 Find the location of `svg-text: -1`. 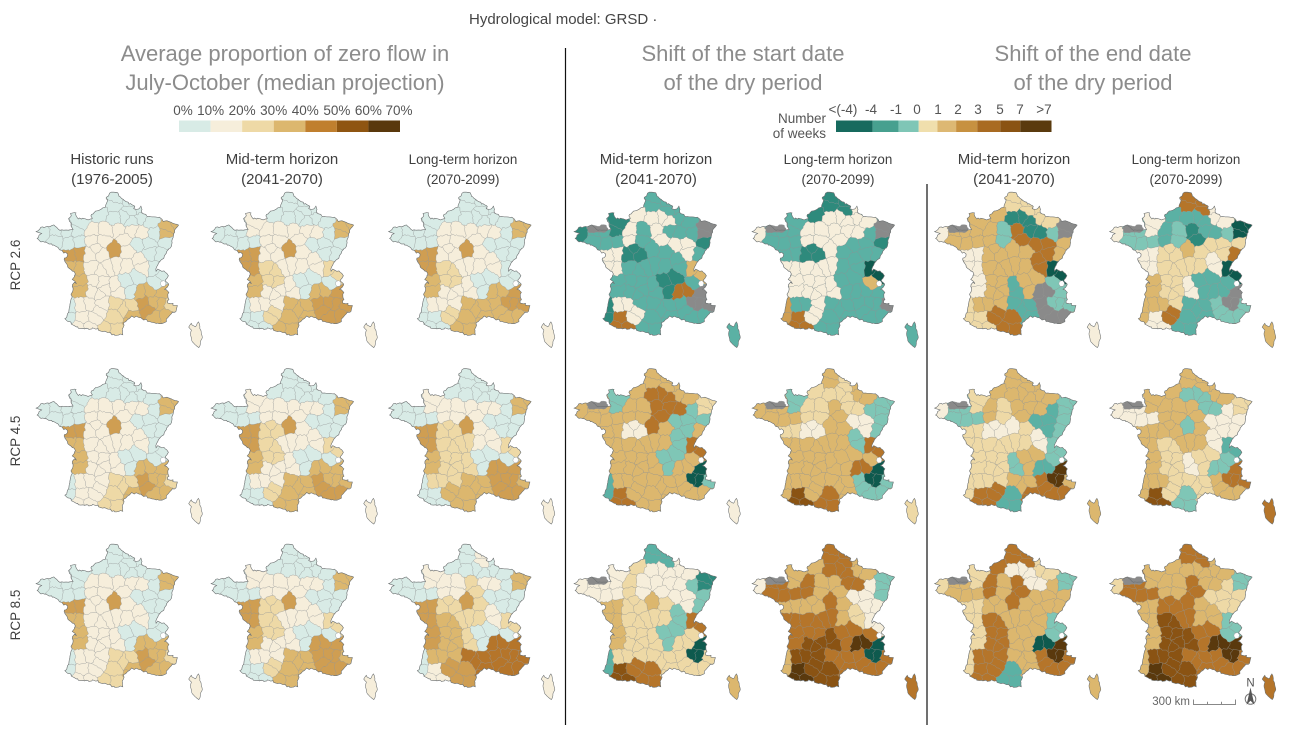

svg-text: -1 is located at coordinates (896, 109).